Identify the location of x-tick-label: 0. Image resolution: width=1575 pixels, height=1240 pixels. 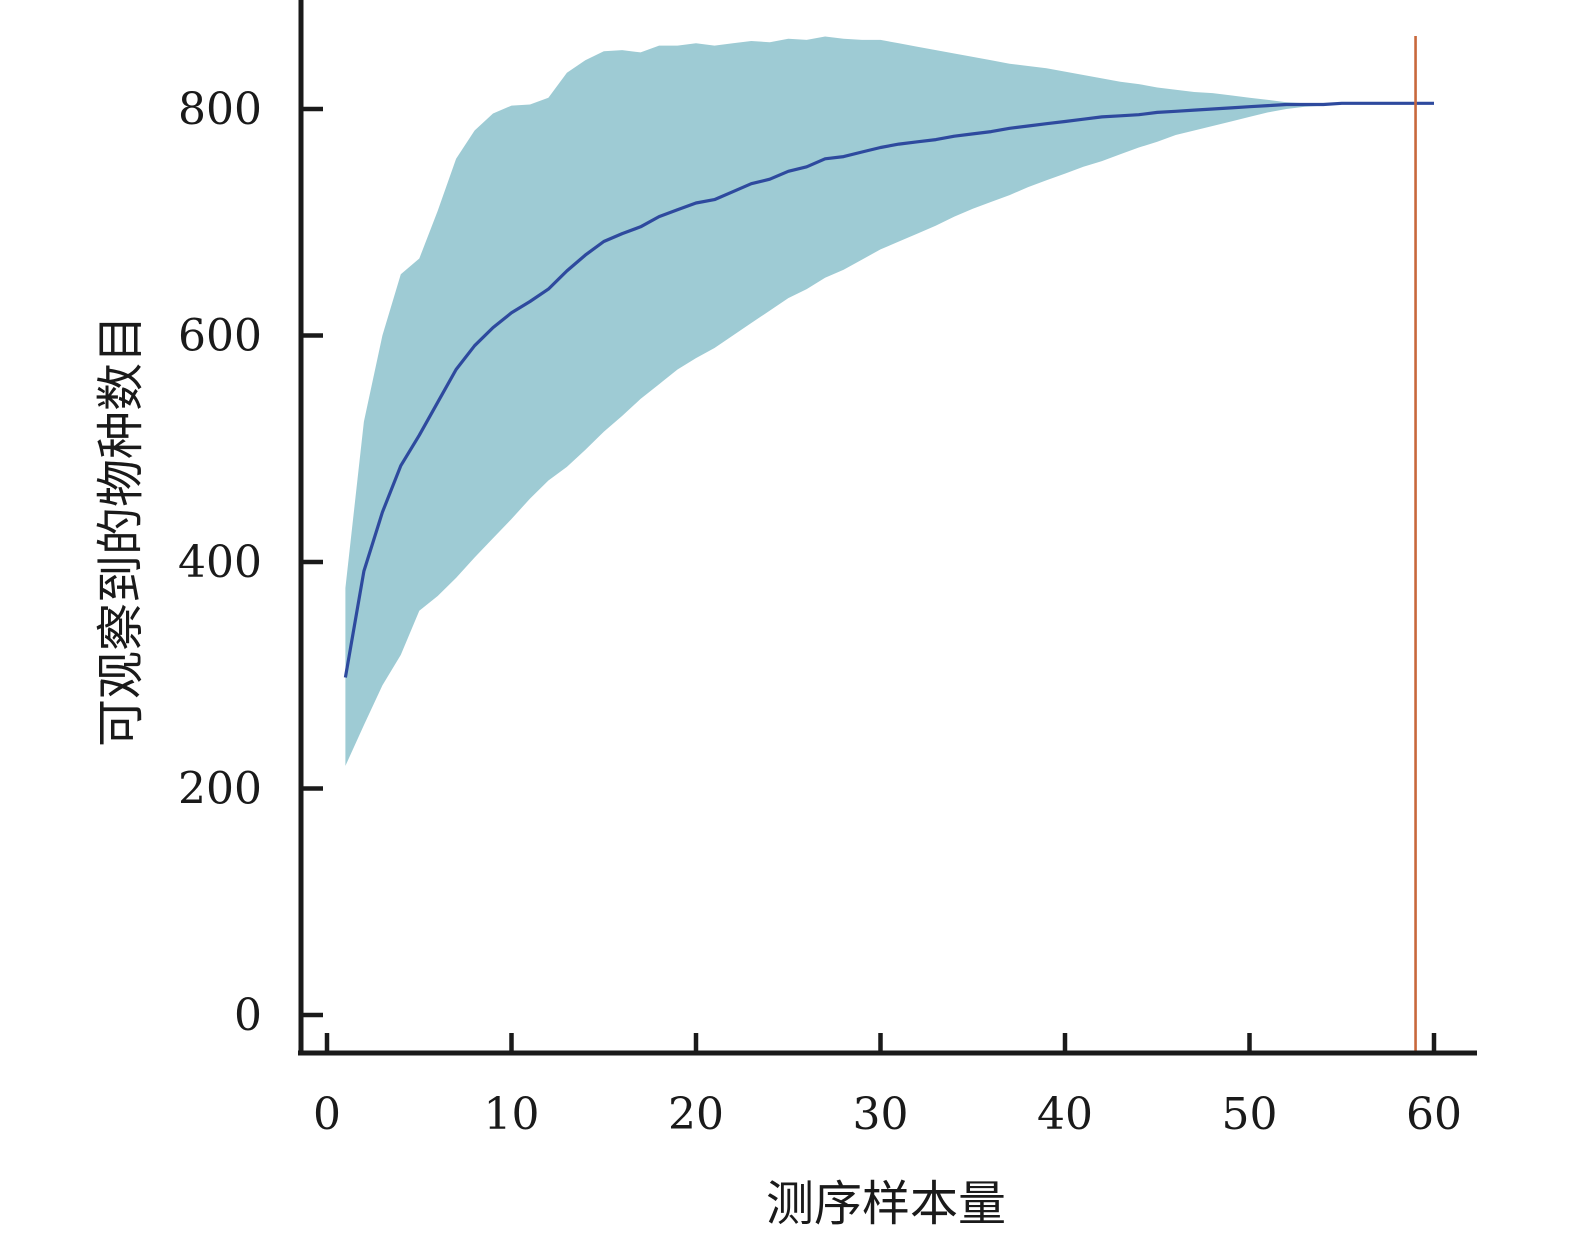
(327, 1114).